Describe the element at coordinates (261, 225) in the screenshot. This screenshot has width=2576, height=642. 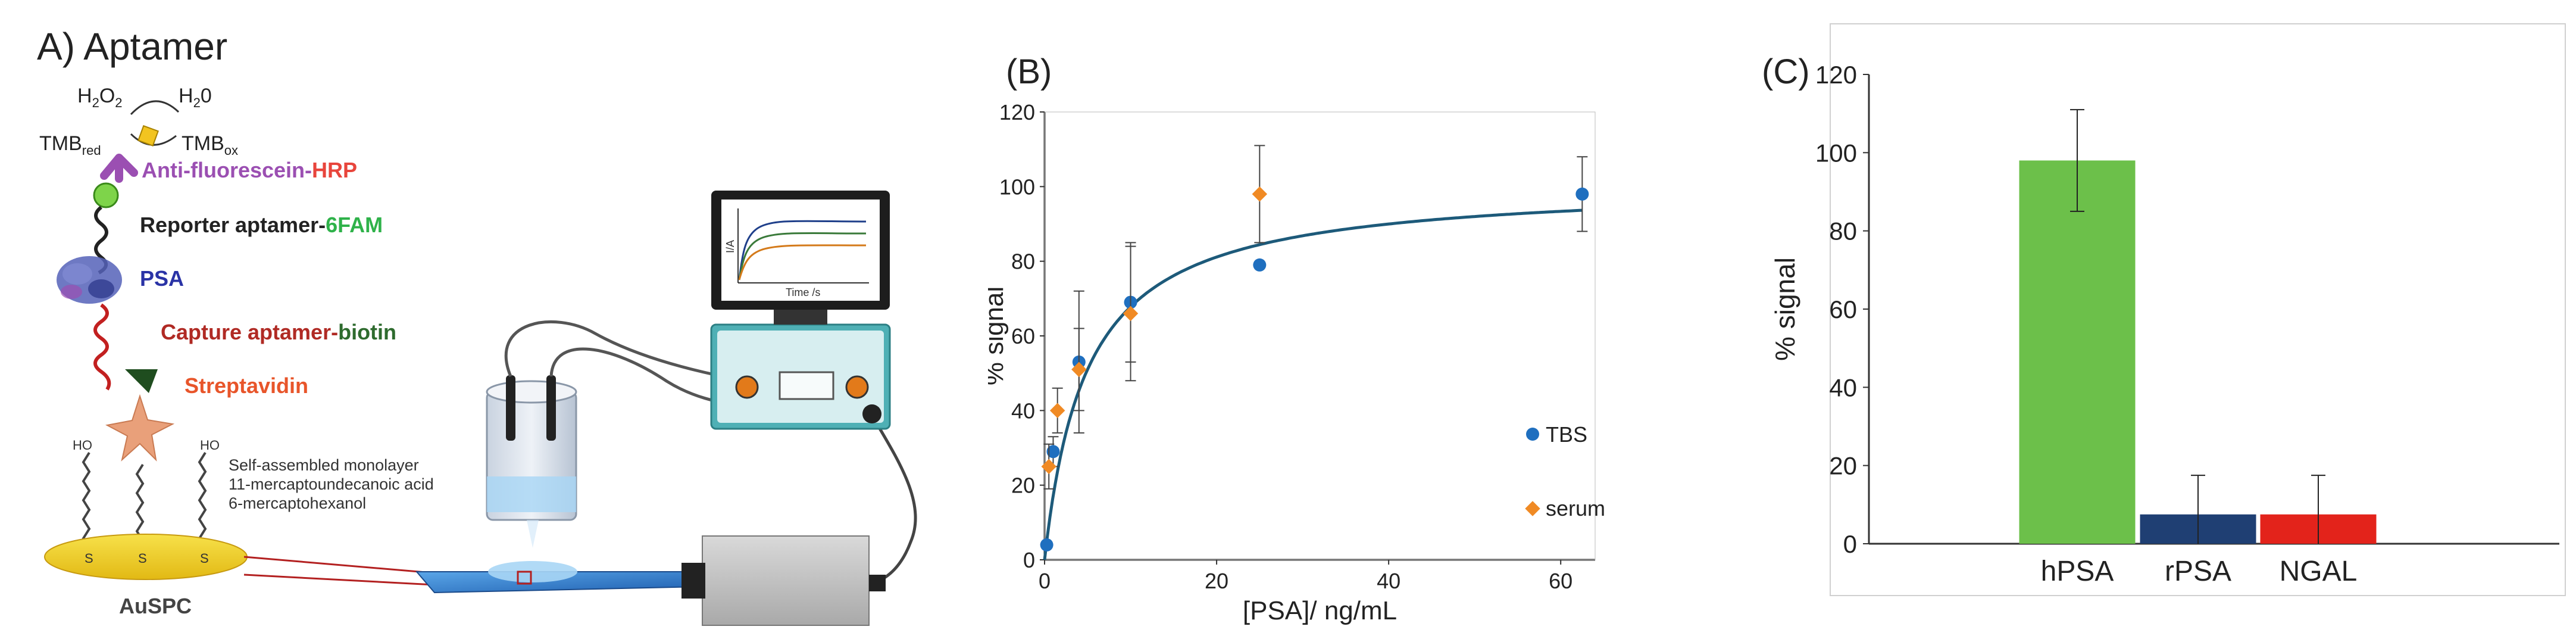
I see `reporter-label: Reporter aptamer-6FAM` at that location.